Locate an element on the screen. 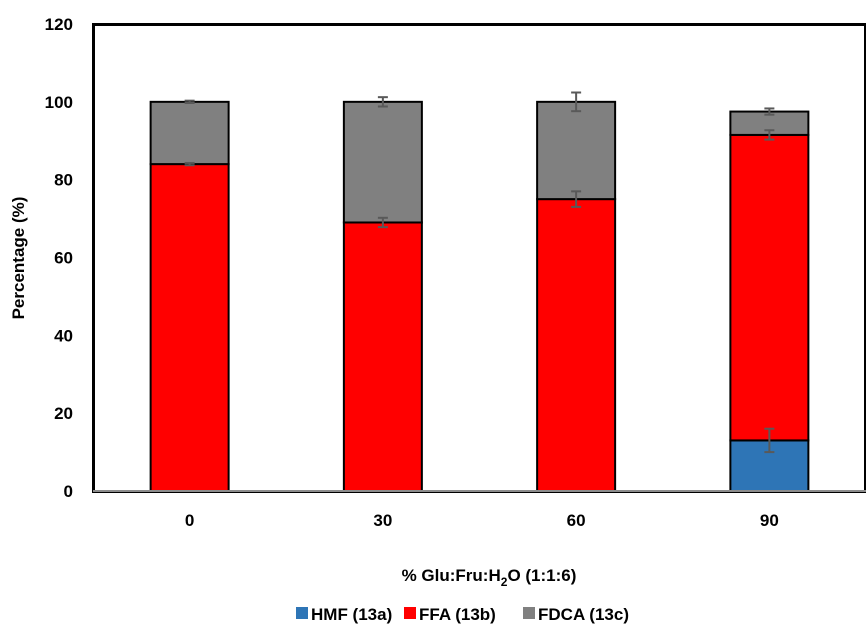 Image resolution: width=866 pixels, height=630 pixels. y-axis-title: Percentage (%) is located at coordinates (18, 258).